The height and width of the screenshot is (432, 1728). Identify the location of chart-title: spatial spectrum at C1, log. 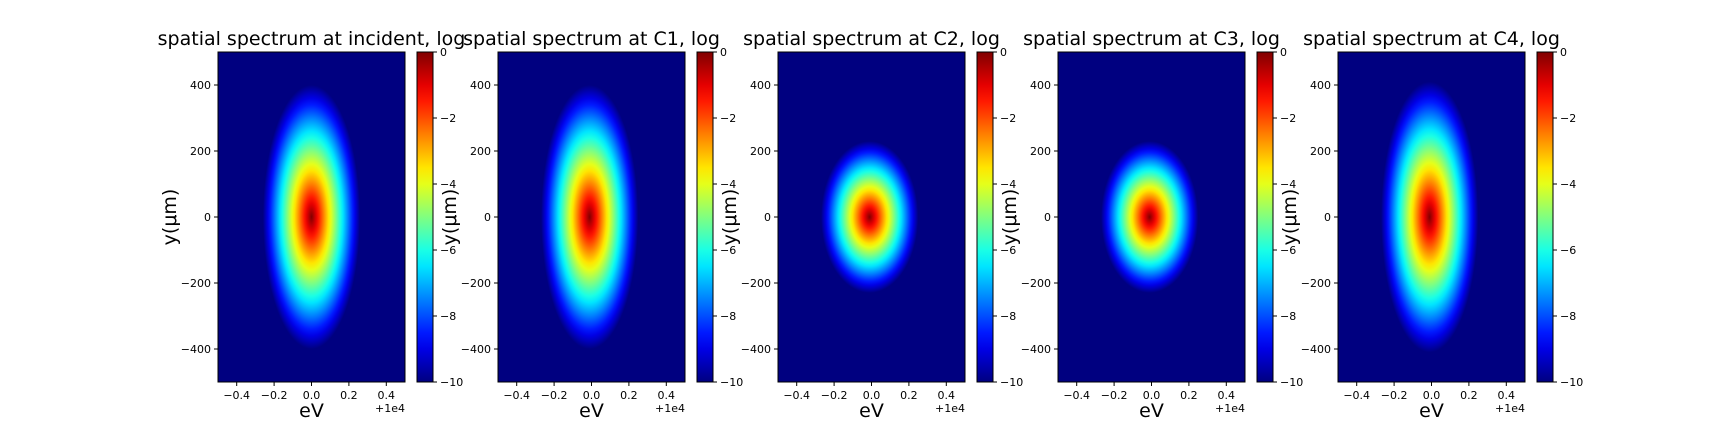
(591, 39).